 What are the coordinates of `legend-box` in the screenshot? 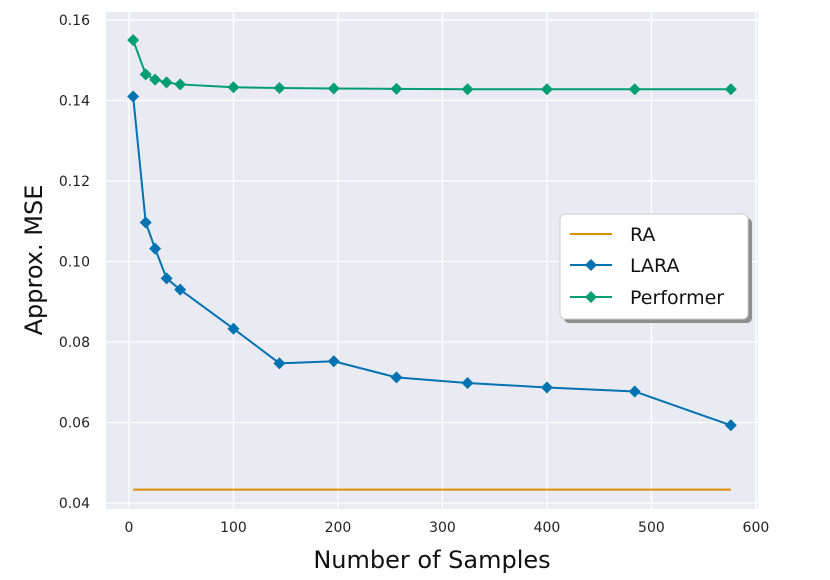 It's located at (654, 266).